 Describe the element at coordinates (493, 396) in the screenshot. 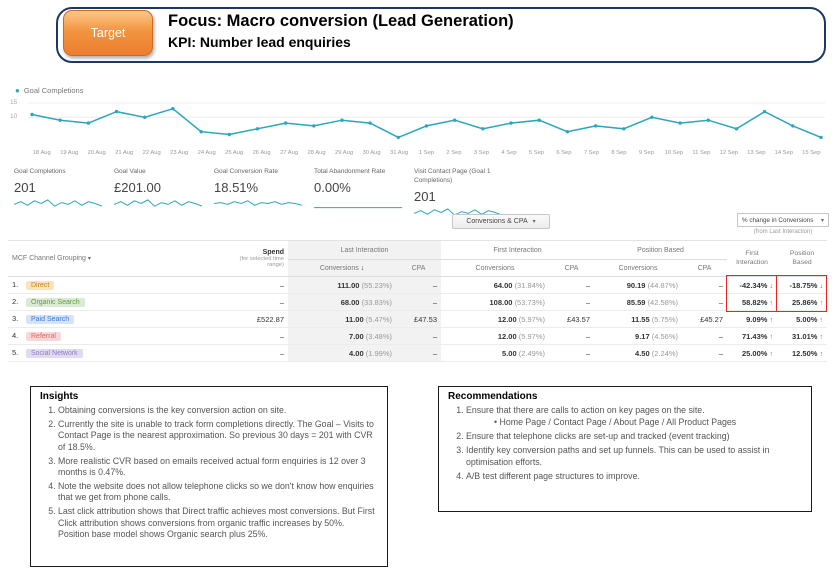

I see `recommendations-title: Recommendations` at that location.